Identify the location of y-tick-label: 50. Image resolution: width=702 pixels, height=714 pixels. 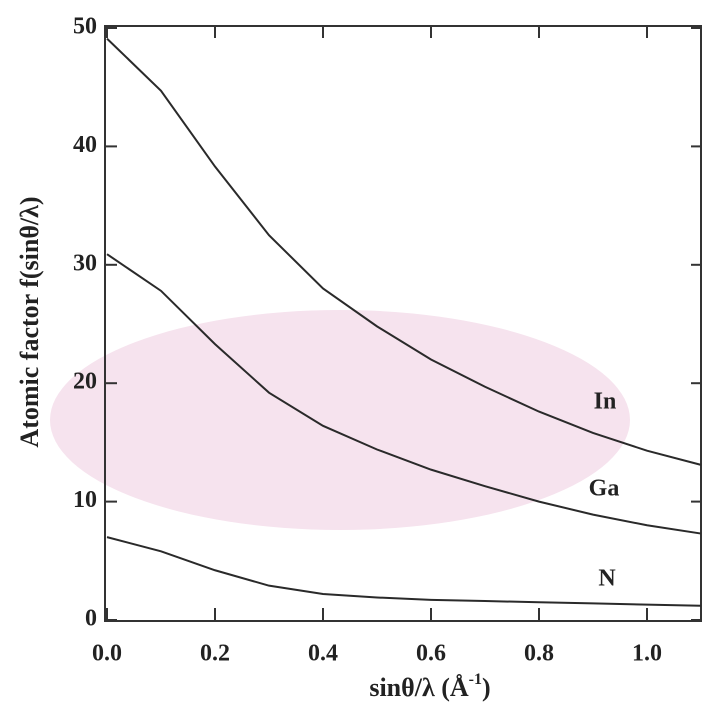
(85, 27).